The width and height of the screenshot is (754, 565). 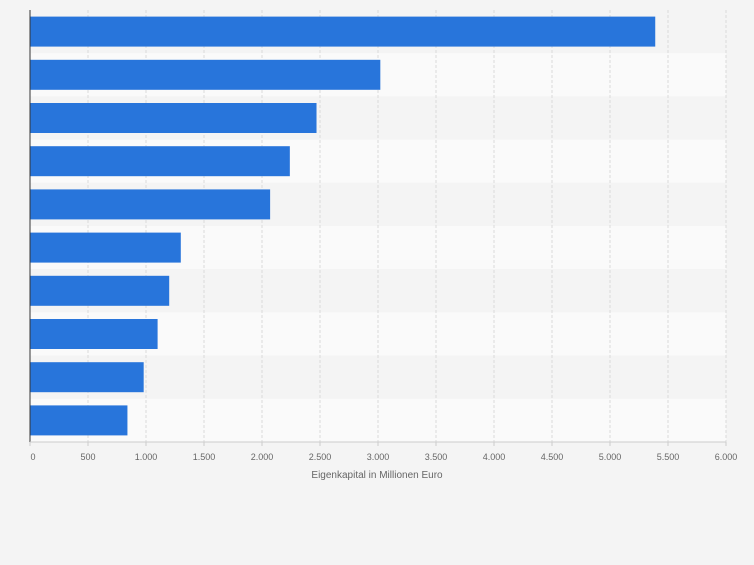 What do you see at coordinates (726, 457) in the screenshot?
I see `x-tick-label: 6.000` at bounding box center [726, 457].